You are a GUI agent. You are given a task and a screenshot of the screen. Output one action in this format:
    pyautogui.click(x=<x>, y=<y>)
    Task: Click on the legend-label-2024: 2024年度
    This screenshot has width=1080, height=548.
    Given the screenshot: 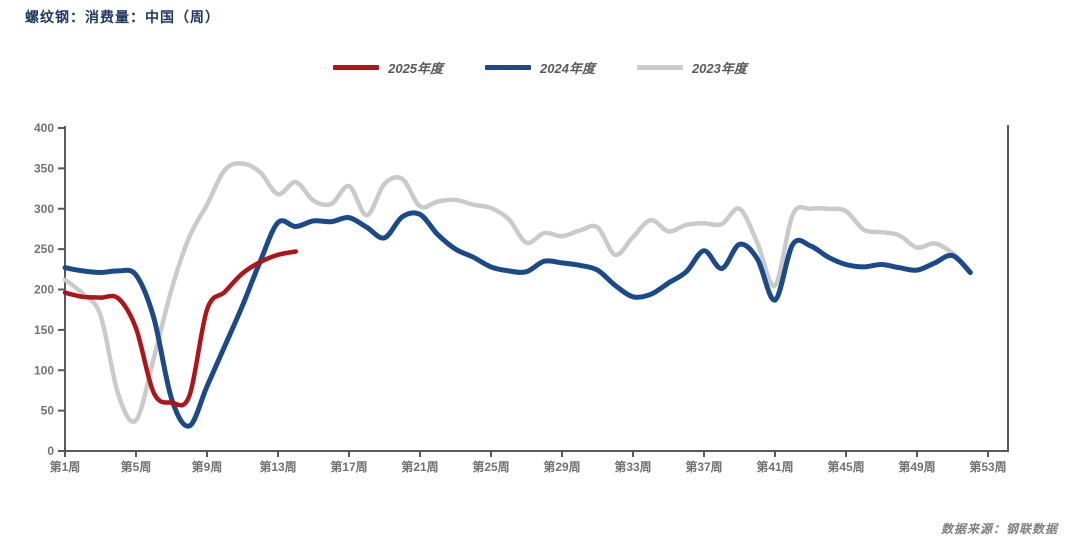 What is the action you would take?
    pyautogui.click(x=567, y=68)
    